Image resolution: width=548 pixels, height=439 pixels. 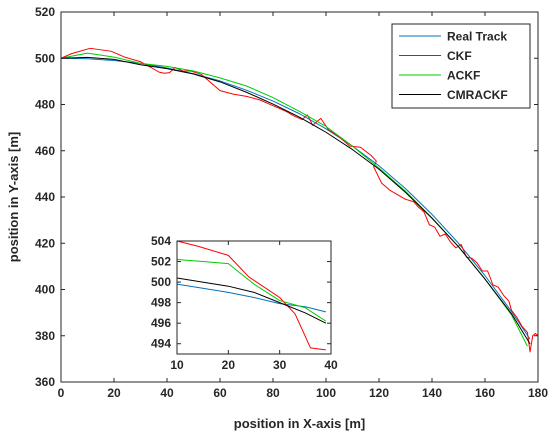 What do you see at coordinates (45, 105) in the screenshot?
I see `main-y-tick-label: 480` at bounding box center [45, 105].